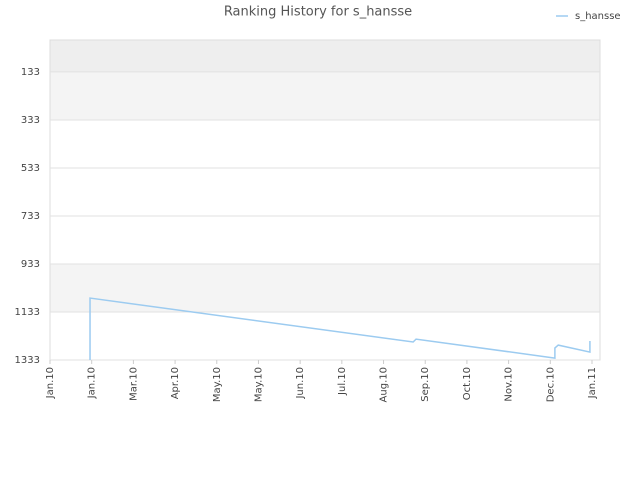 The height and width of the screenshot is (484, 640). What do you see at coordinates (342, 381) in the screenshot?
I see `x-tick-label: Jul.10` at bounding box center [342, 381].